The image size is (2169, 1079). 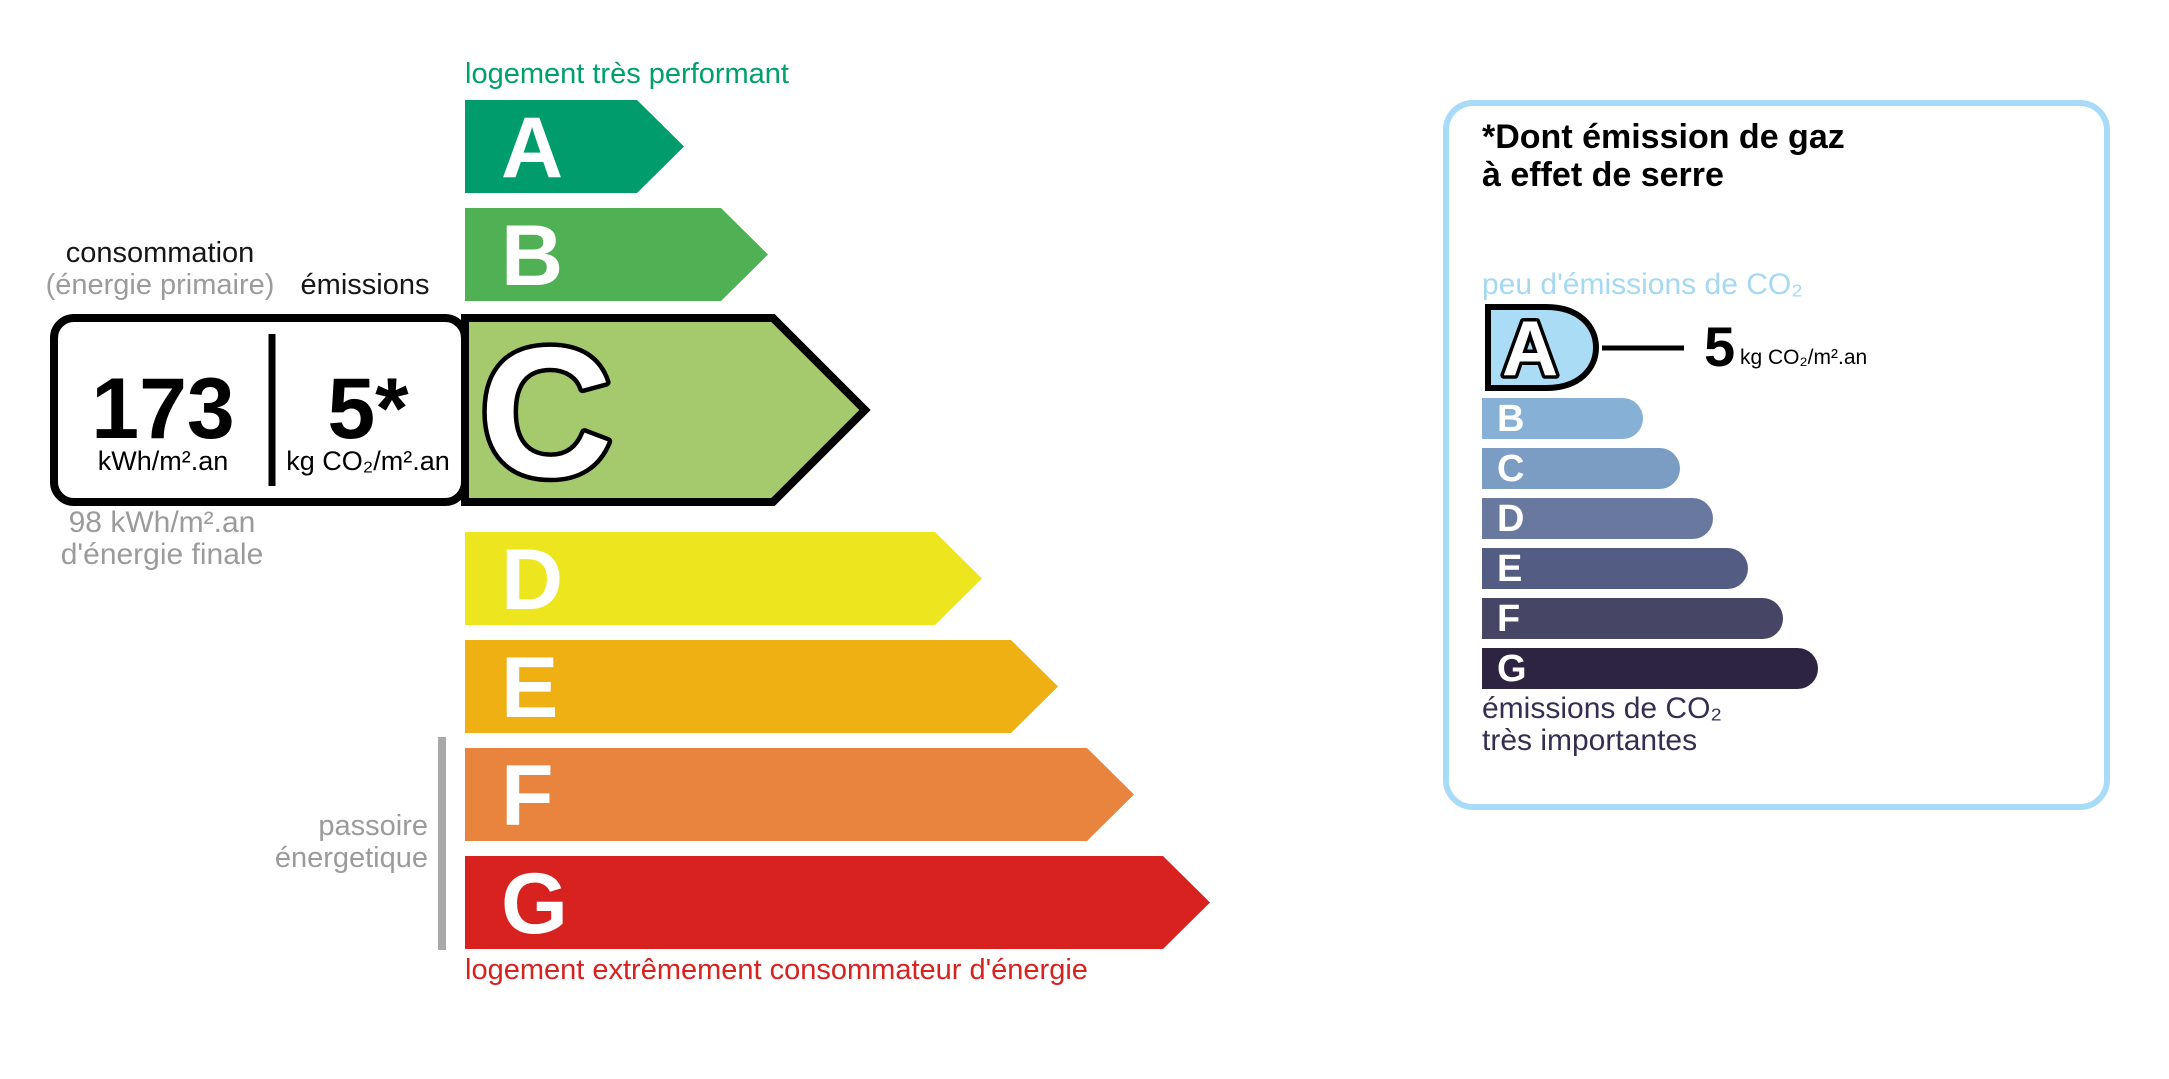 What do you see at coordinates (1511, 419) in the screenshot?
I see `co2-class-letter-B: B` at bounding box center [1511, 419].